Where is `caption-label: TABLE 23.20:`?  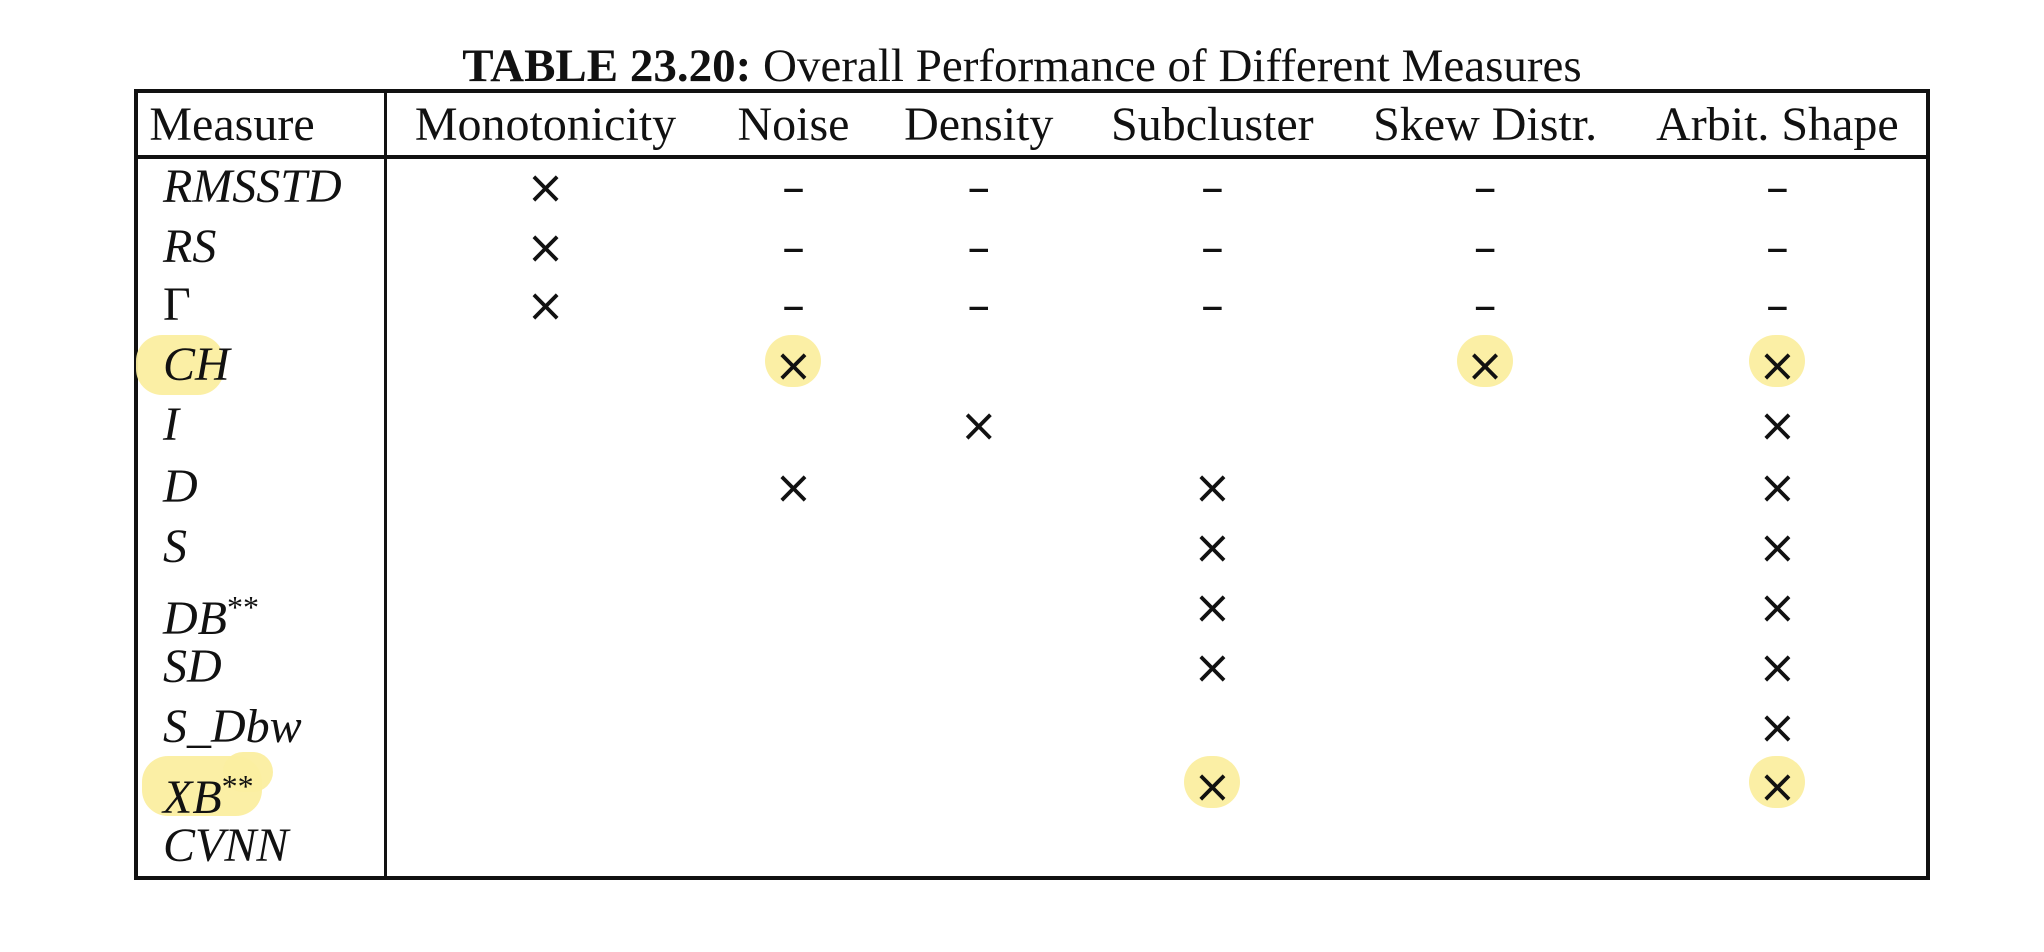 caption-label: TABLE 23.20: is located at coordinates (607, 66).